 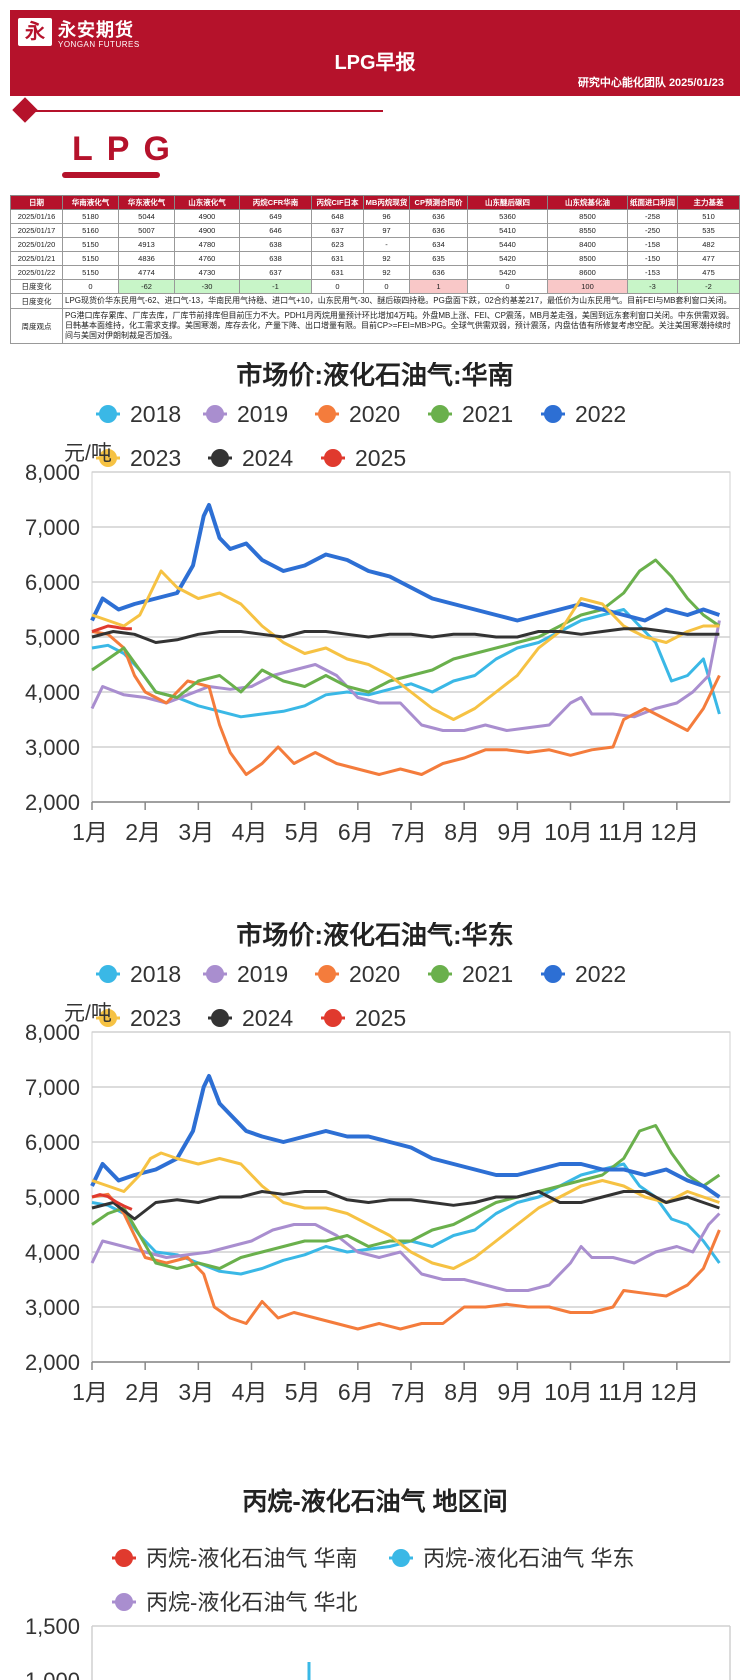 What do you see at coordinates (374, 376) in the screenshot?
I see `chart-title: 市场价:液化石油气:华南` at bounding box center [374, 376].